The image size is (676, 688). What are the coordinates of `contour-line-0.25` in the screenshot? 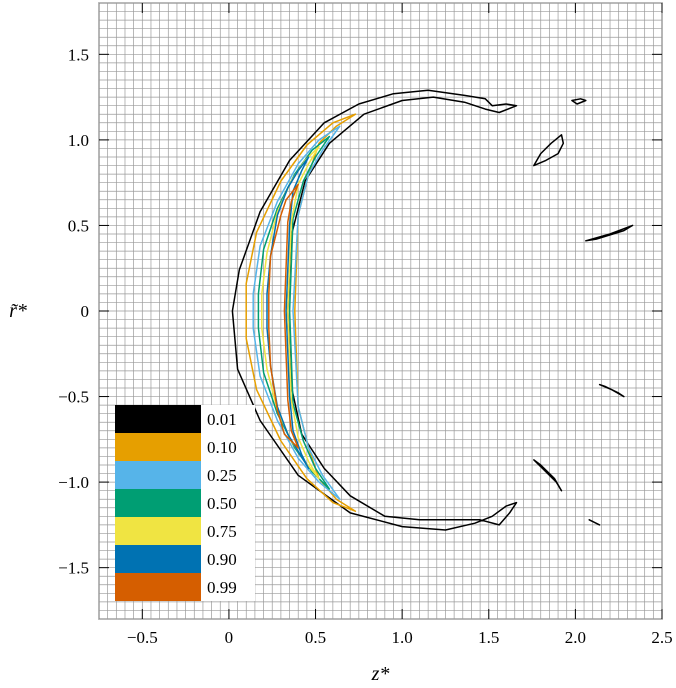 It's located at (296, 312).